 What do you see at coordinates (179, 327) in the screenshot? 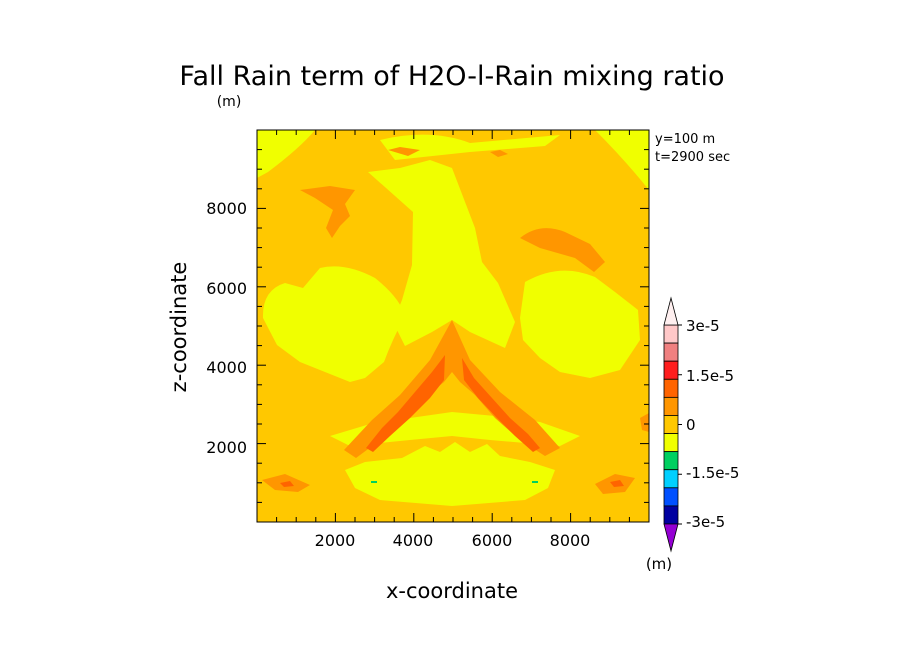
I see `y-axis-label: z-coordinate` at bounding box center [179, 327].